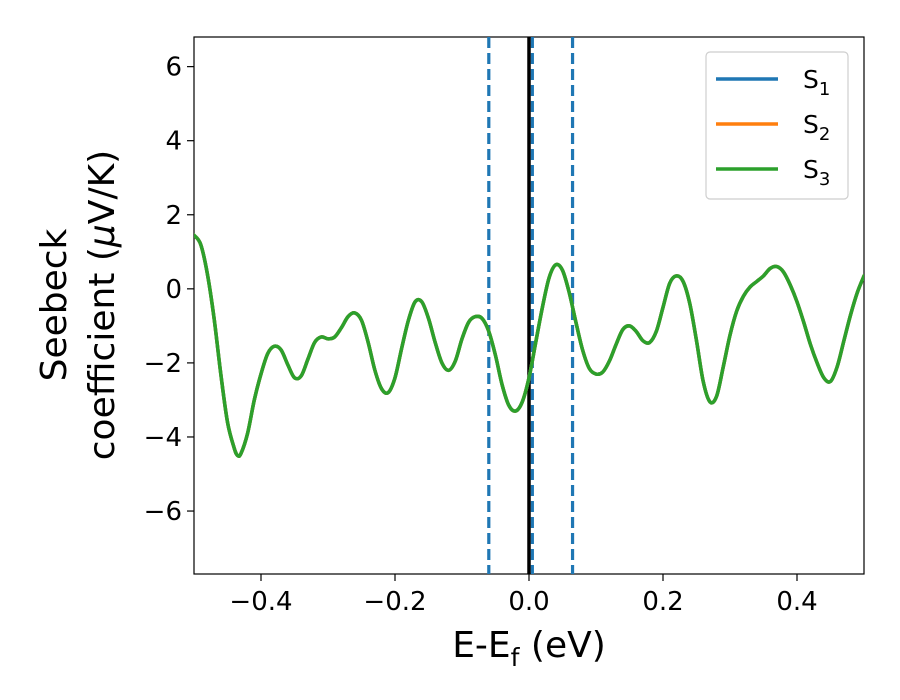 The height and width of the screenshot is (700, 900). Describe the element at coordinates (777, 125) in the screenshot. I see `legend: S1 S2 S3` at that location.